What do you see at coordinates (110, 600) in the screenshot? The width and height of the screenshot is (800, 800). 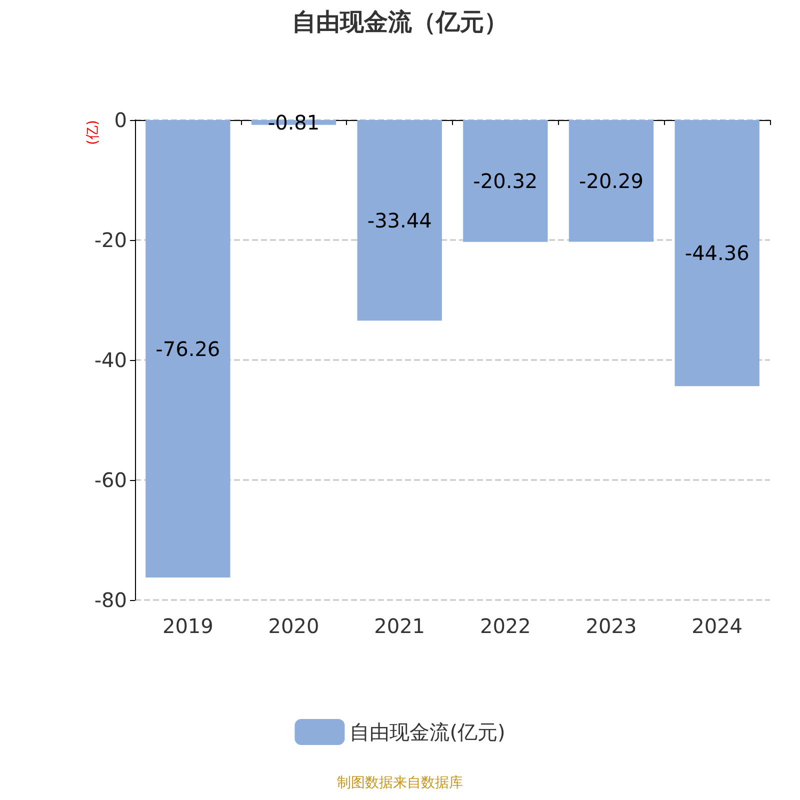 I see `y-tick-label: -80` at bounding box center [110, 600].